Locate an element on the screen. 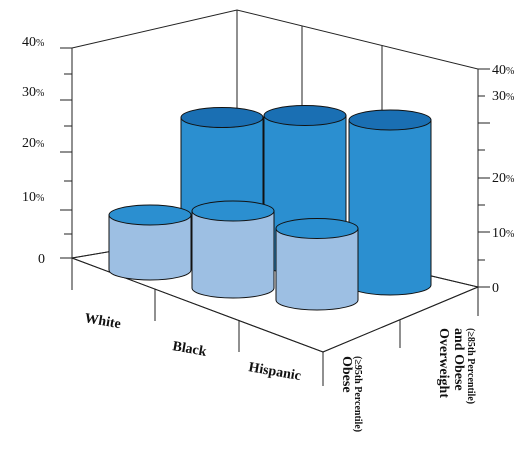 The width and height of the screenshot is (532, 474). left-axis is located at coordinates (66, 153).